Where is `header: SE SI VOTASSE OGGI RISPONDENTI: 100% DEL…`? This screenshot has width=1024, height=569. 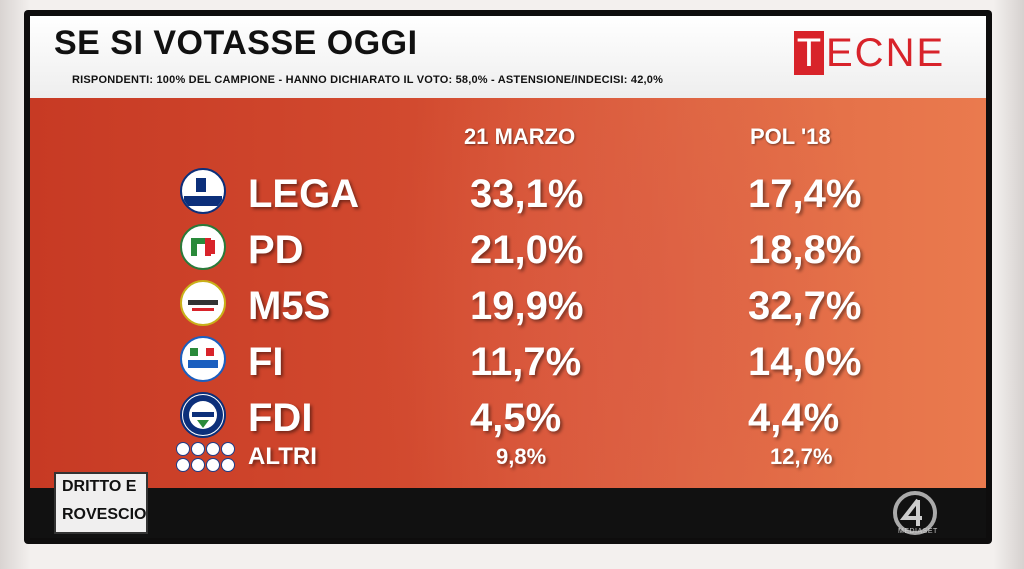 header: SE SI VOTASSE OGGI RISPONDENTI: 100% DEL… is located at coordinates (508, 57).